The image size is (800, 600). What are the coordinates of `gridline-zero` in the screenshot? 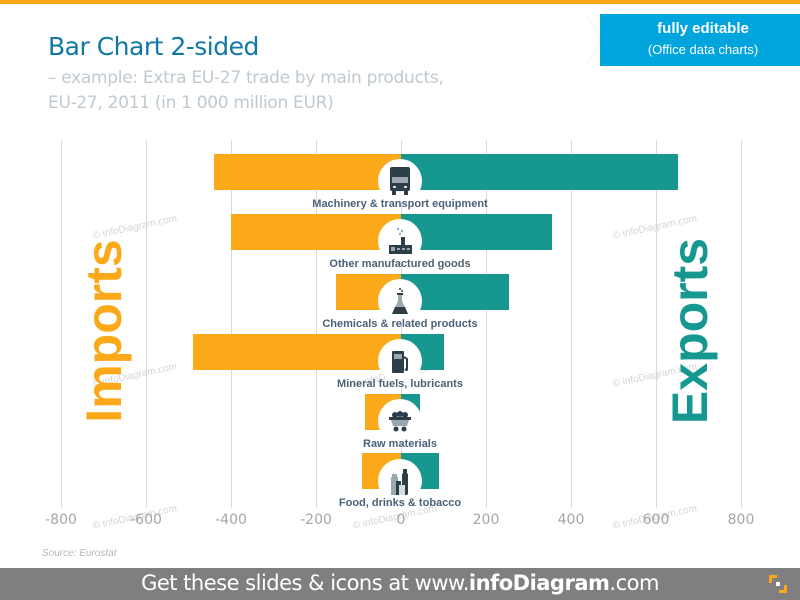 It's located at (401, 324).